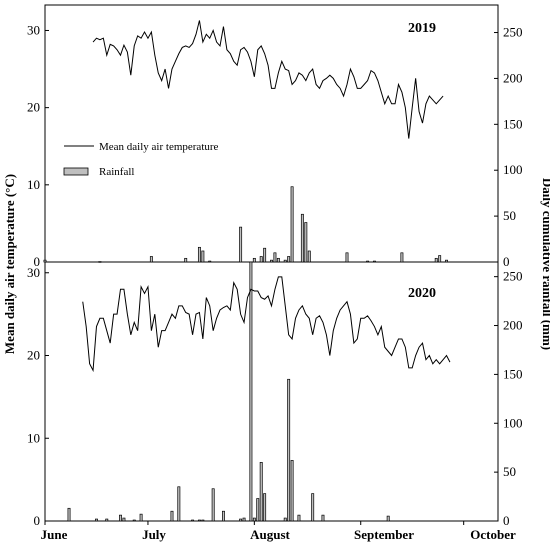 This screenshot has height=543, width=550. Describe the element at coordinates (116, 172) in the screenshot. I see `legend-bar-label: Rainfall` at that location.